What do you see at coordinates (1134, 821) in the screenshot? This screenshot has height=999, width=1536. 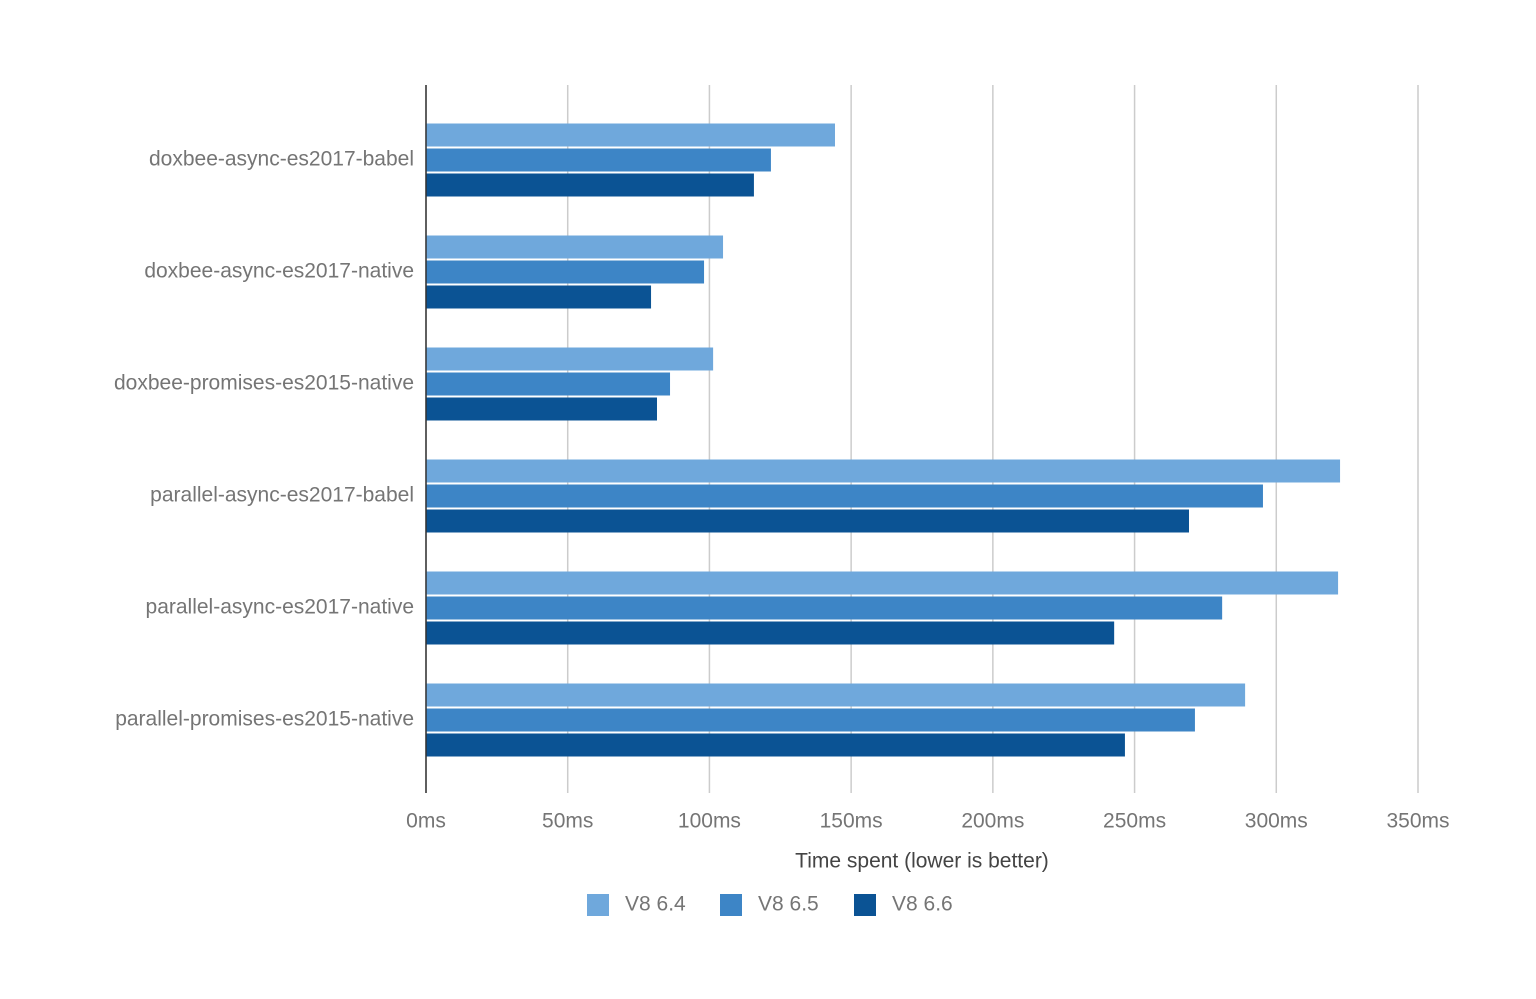 I see `x-tick-label: 250ms` at bounding box center [1134, 821].